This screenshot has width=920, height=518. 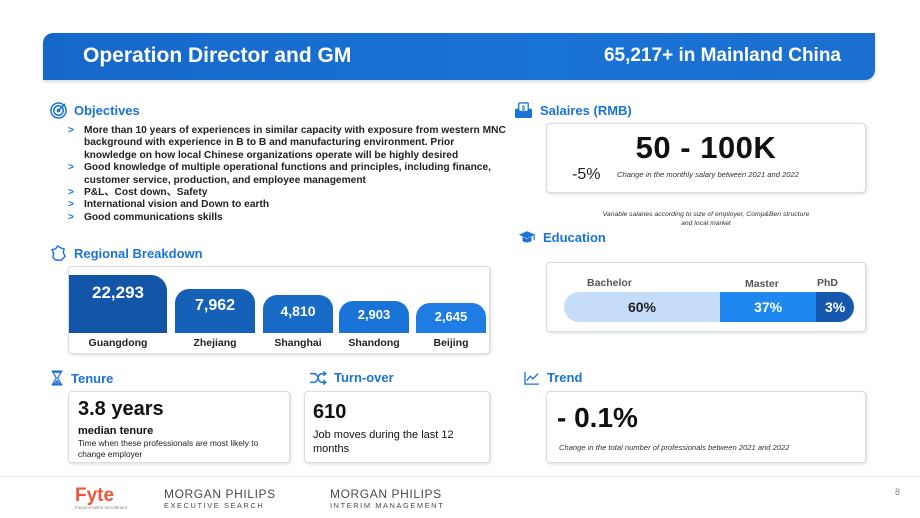 I want to click on region-value: 22,293, so click(x=118, y=292).